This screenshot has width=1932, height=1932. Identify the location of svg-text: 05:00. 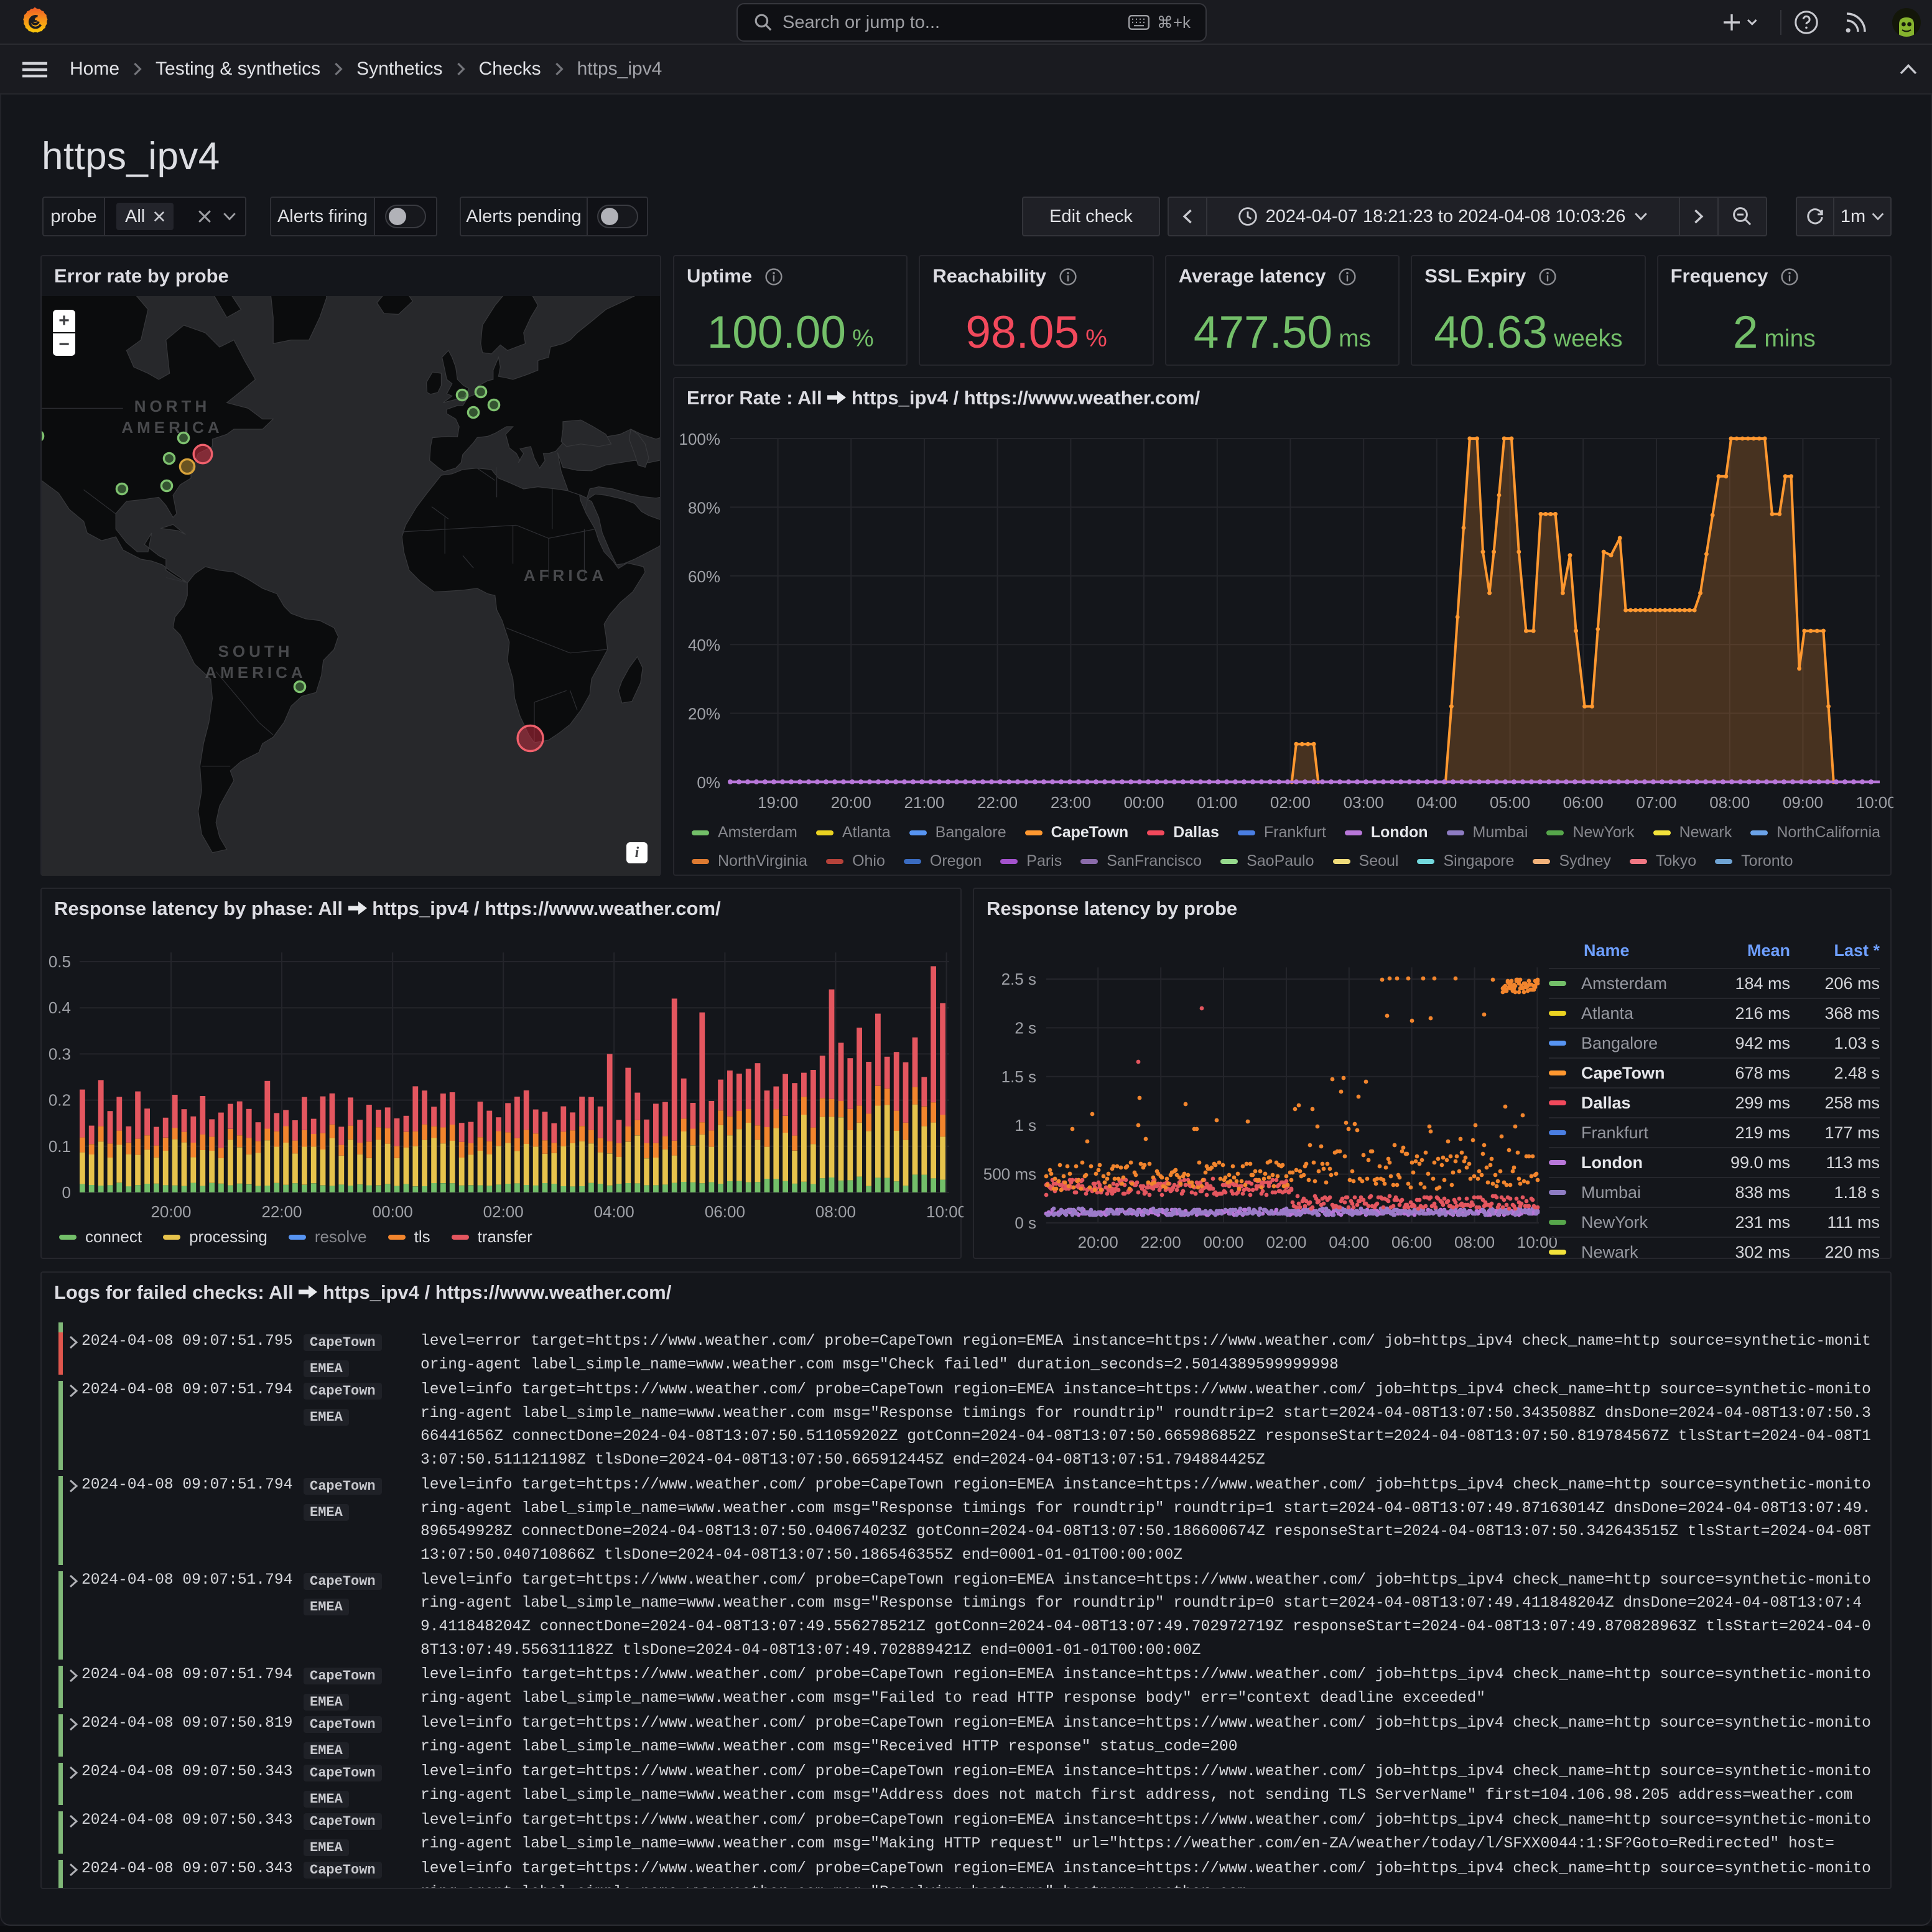
(1510, 802).